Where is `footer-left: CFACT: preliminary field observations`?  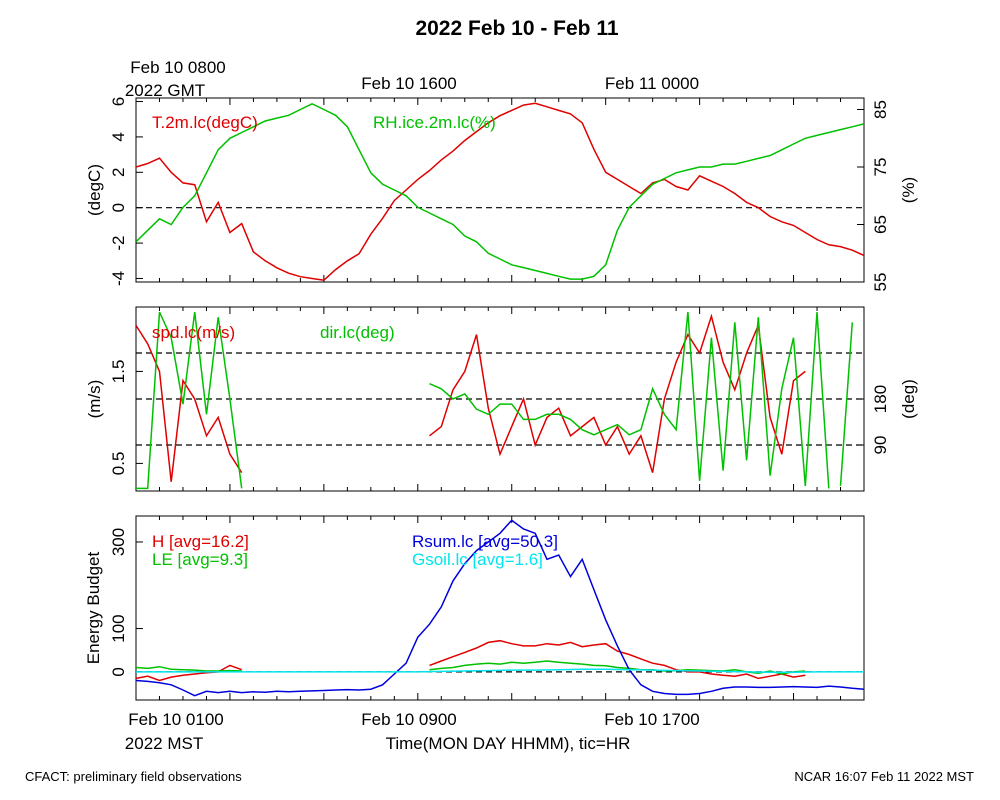
footer-left: CFACT: preliminary field observations is located at coordinates (133, 776).